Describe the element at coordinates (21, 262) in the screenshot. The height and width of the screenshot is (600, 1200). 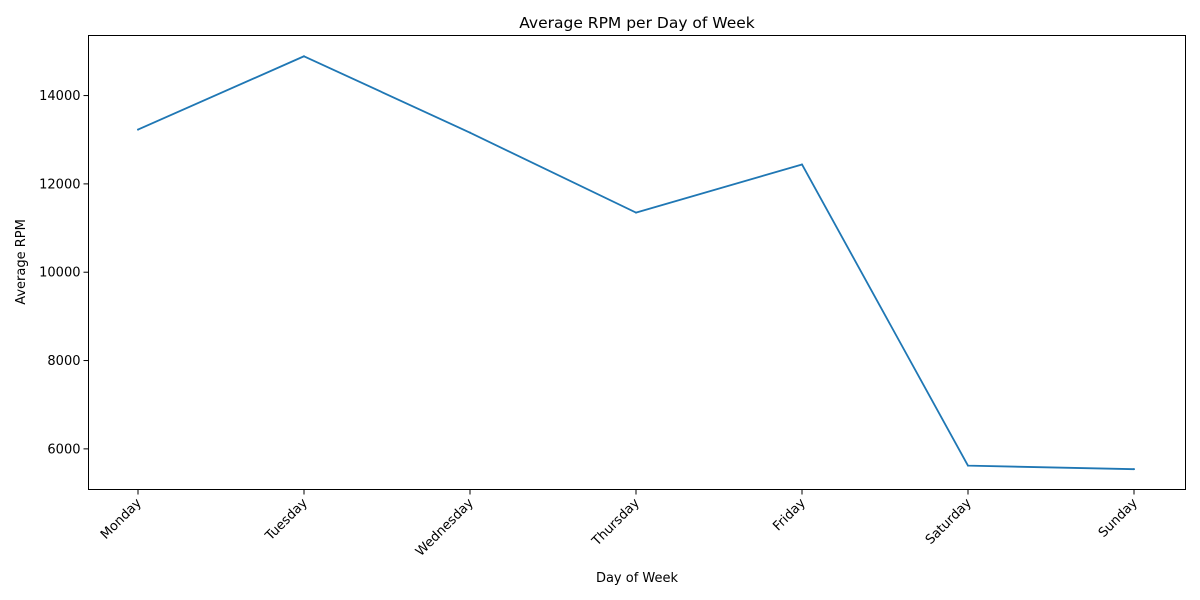
I see `y-axis-label: Average RPM` at that location.